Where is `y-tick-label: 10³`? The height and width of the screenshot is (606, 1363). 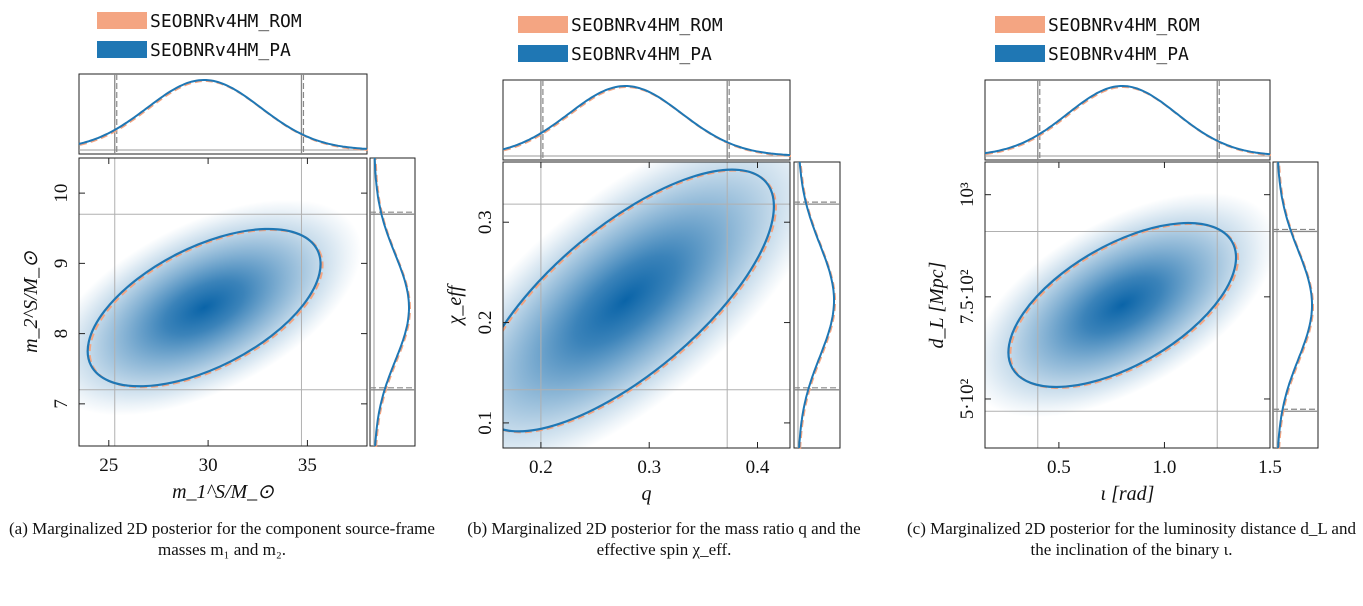
y-tick-label: 10³ is located at coordinates (967, 194).